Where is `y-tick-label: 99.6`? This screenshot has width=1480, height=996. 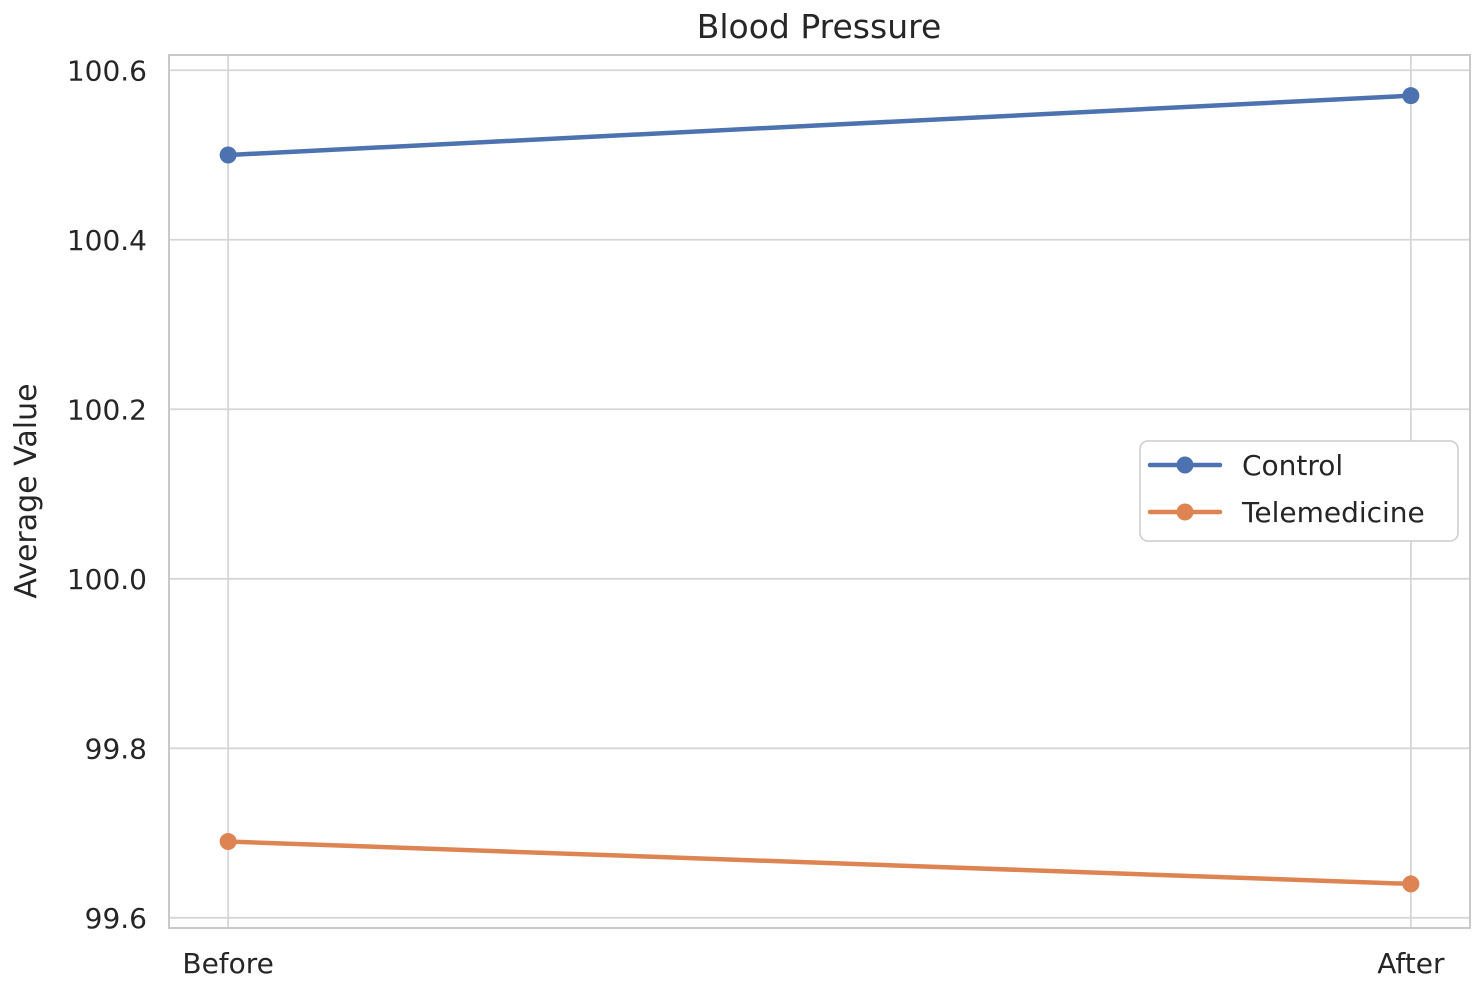 y-tick-label: 99.6 is located at coordinates (116, 918).